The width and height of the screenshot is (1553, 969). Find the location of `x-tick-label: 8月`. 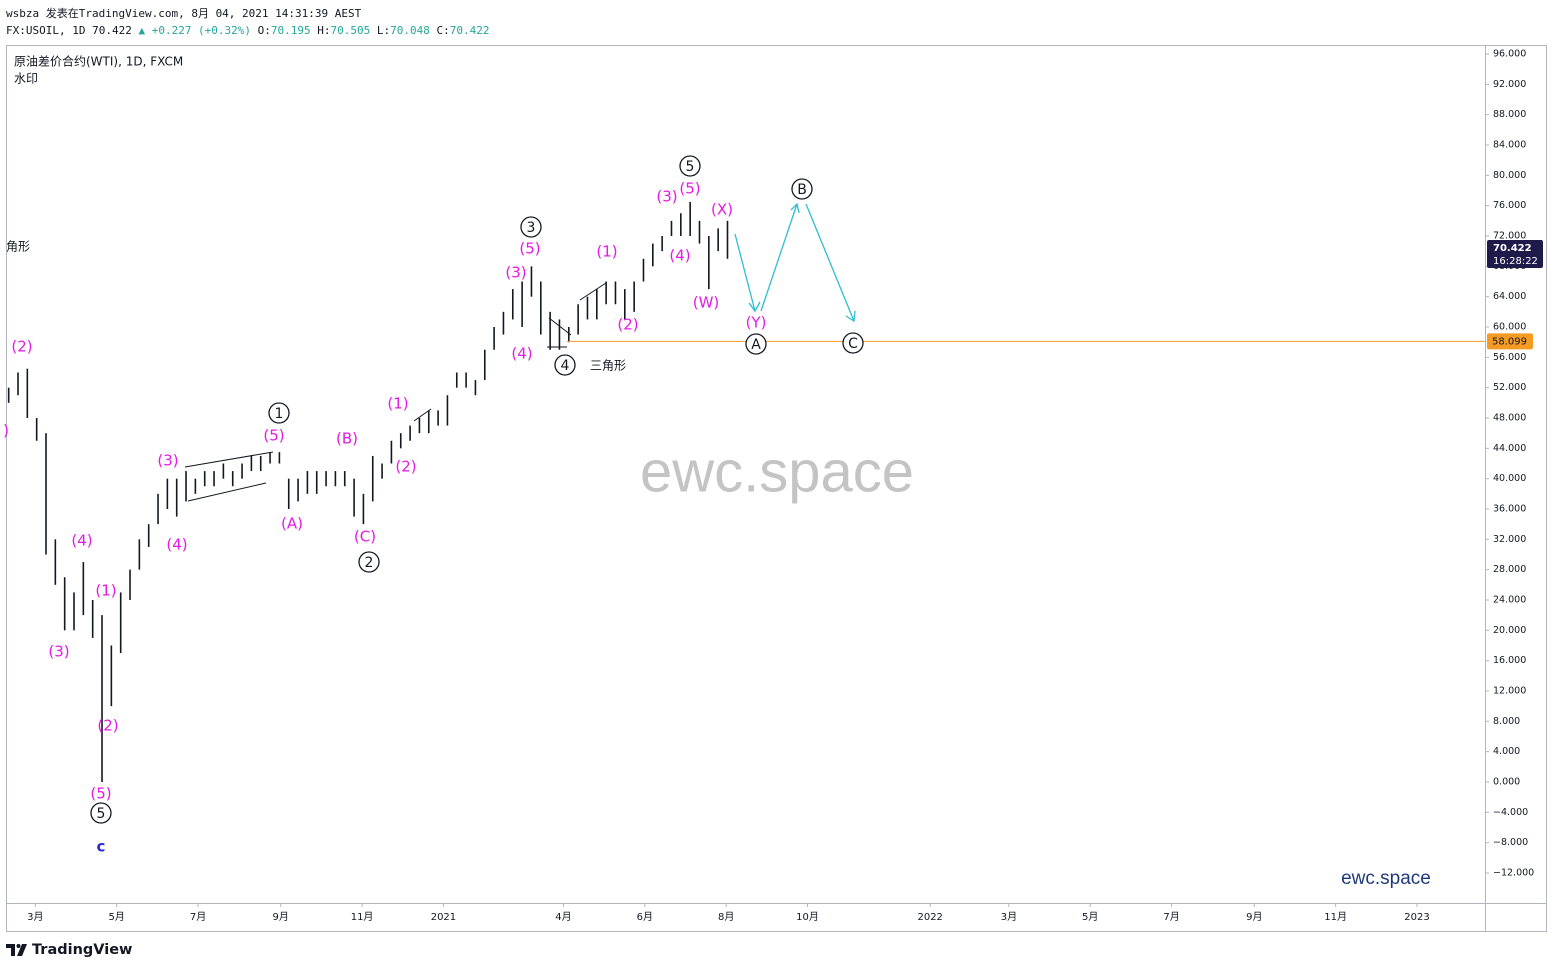

x-tick-label: 8月 is located at coordinates (726, 917).